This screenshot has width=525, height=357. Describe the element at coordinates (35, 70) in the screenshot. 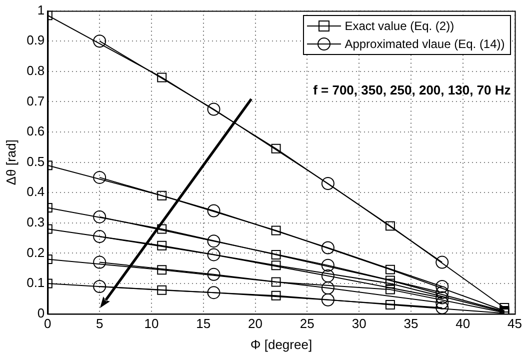

I see `y-tick-label: 0.8` at that location.